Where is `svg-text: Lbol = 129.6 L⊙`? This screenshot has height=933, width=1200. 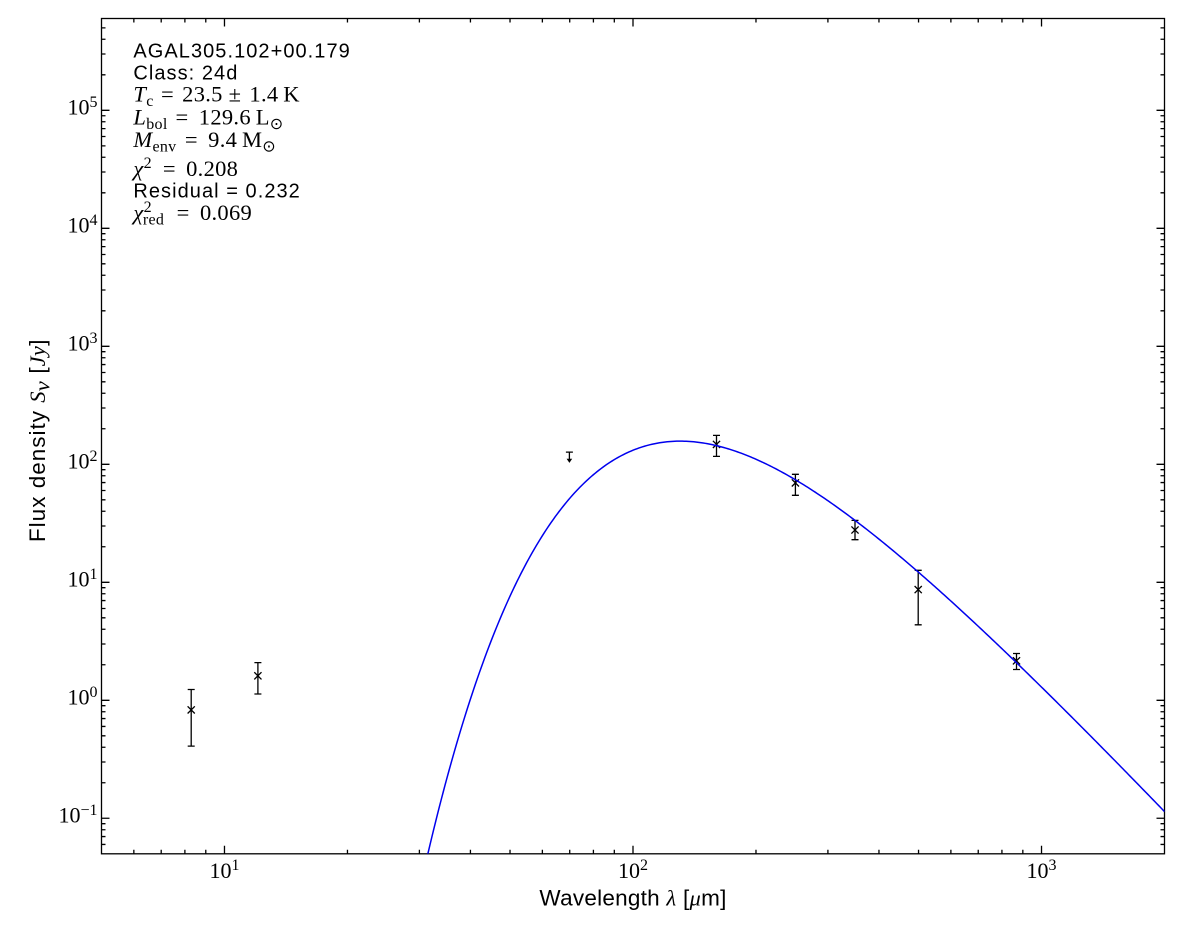 svg-text: Lbol = 129.6 L⊙ is located at coordinates (207, 118).